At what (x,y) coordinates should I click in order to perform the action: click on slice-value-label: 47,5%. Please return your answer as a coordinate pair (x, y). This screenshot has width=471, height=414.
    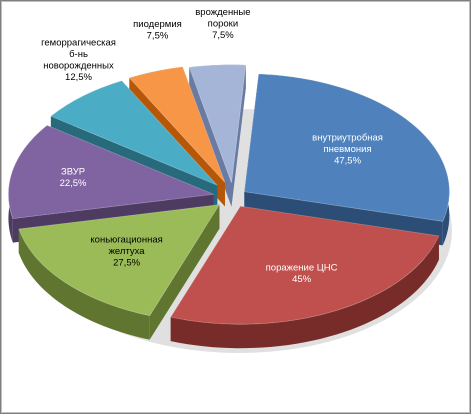
    Looking at the image, I should click on (347, 160).